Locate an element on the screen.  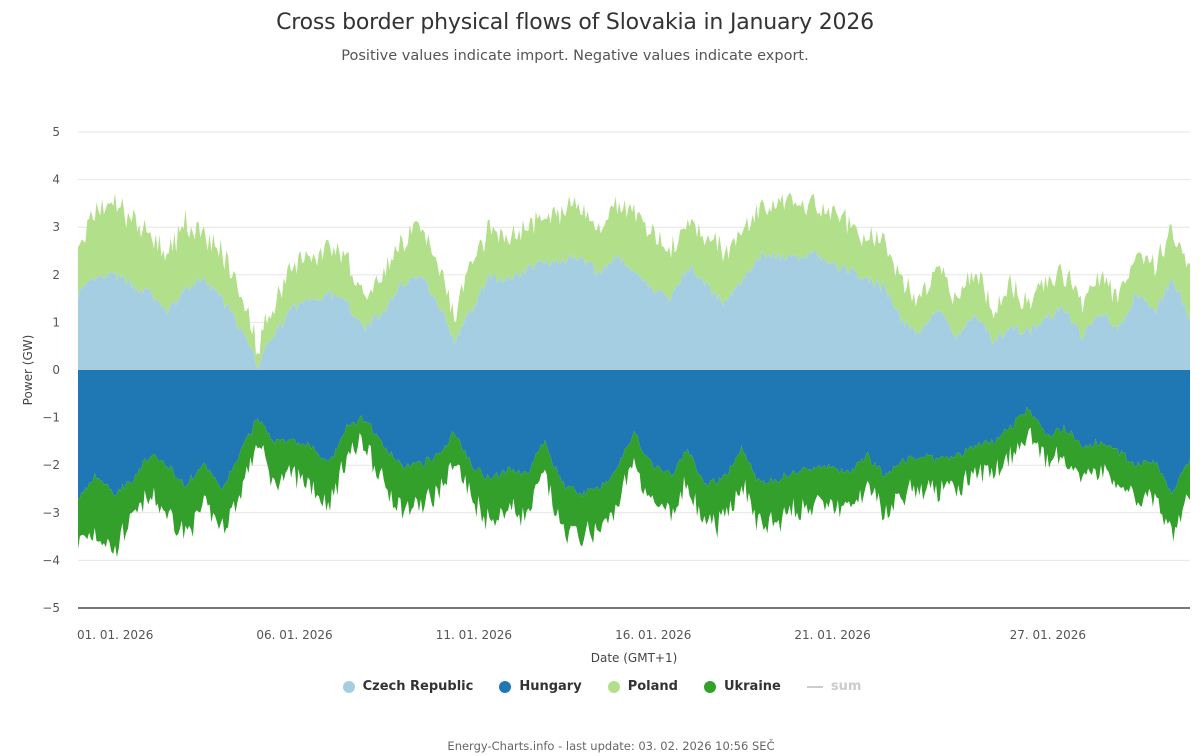
legend-item-poland: Poland is located at coordinates (642, 686).